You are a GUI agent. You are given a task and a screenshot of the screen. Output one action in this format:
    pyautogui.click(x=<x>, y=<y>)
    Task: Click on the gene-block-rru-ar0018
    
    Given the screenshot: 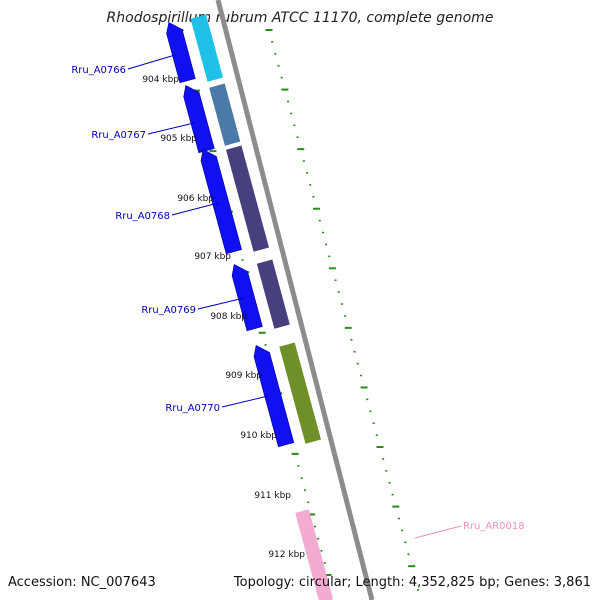 What is the action you would take?
    pyautogui.click(x=314, y=554)
    